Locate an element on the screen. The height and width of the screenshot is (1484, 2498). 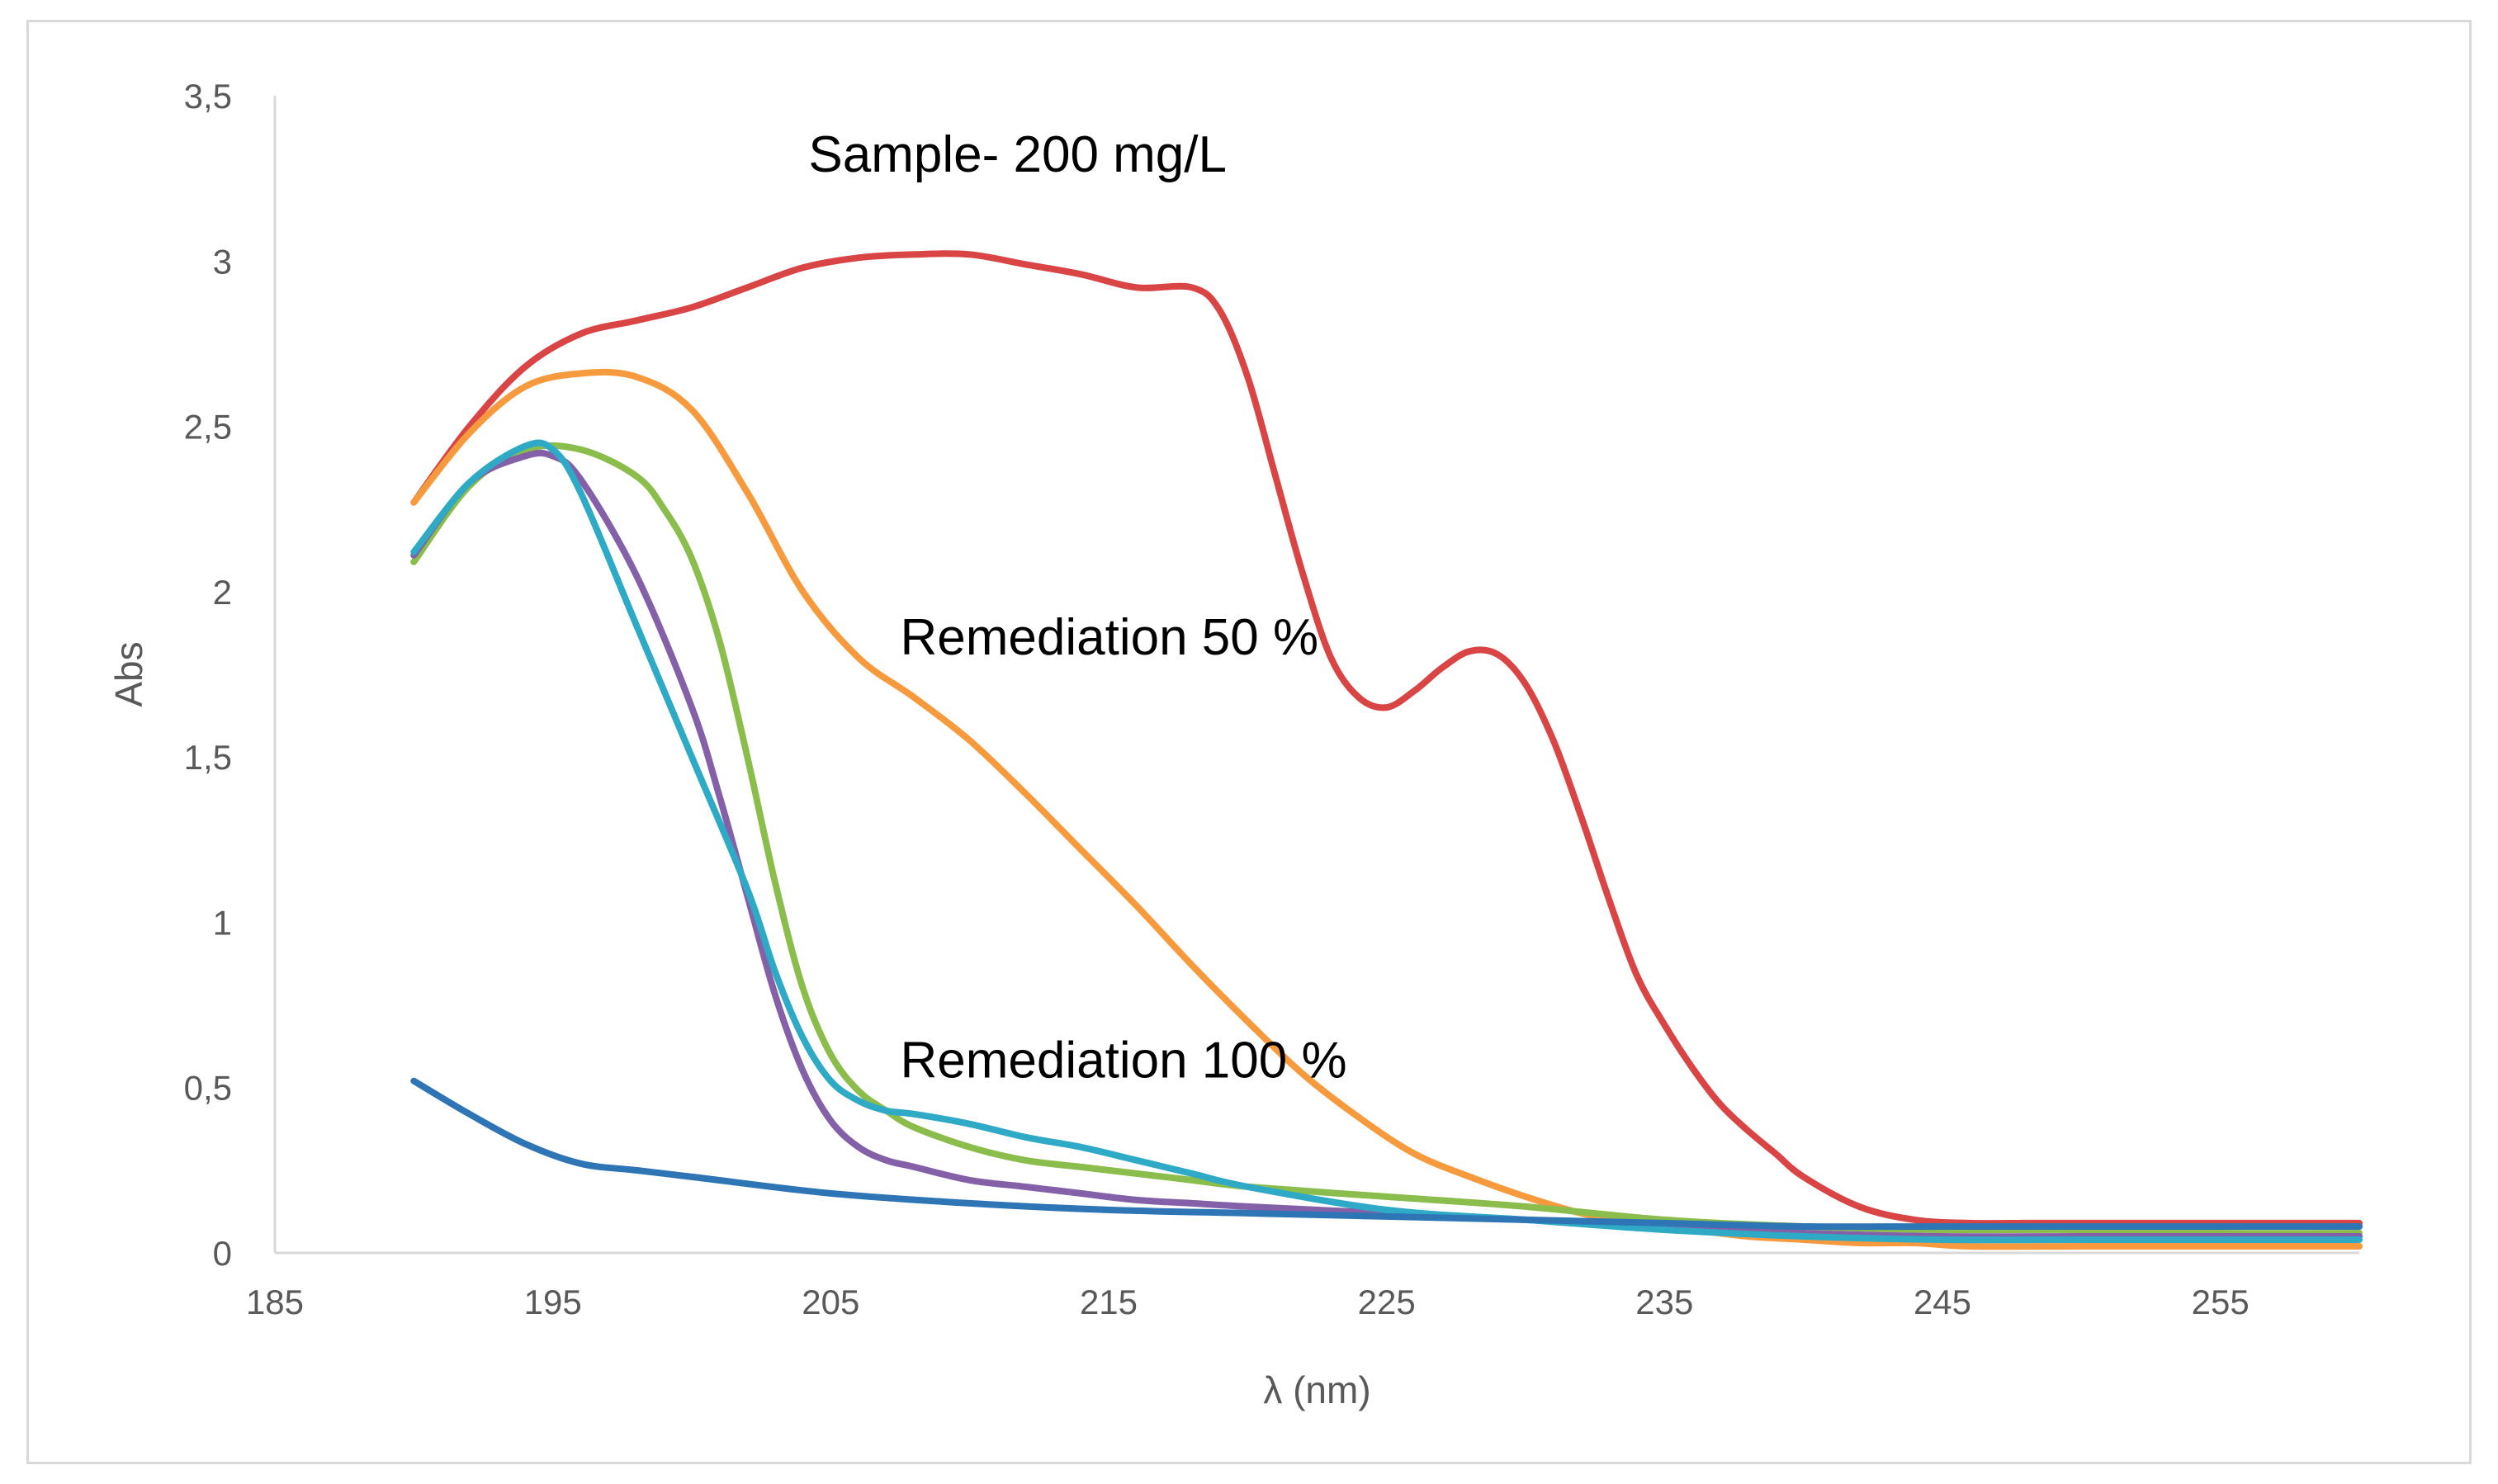
annotation-label: Remediation 50 % is located at coordinates (1110, 637).